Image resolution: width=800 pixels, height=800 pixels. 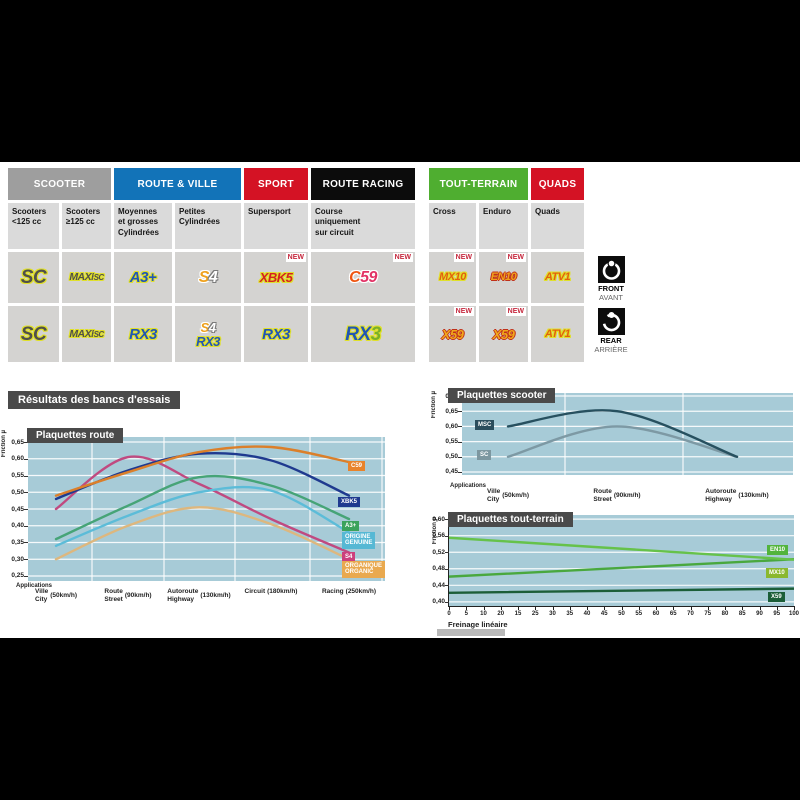 What do you see at coordinates (143, 226) in the screenshot?
I see `subcategory-header: Moyennes et grosses Cylindrées` at bounding box center [143, 226].